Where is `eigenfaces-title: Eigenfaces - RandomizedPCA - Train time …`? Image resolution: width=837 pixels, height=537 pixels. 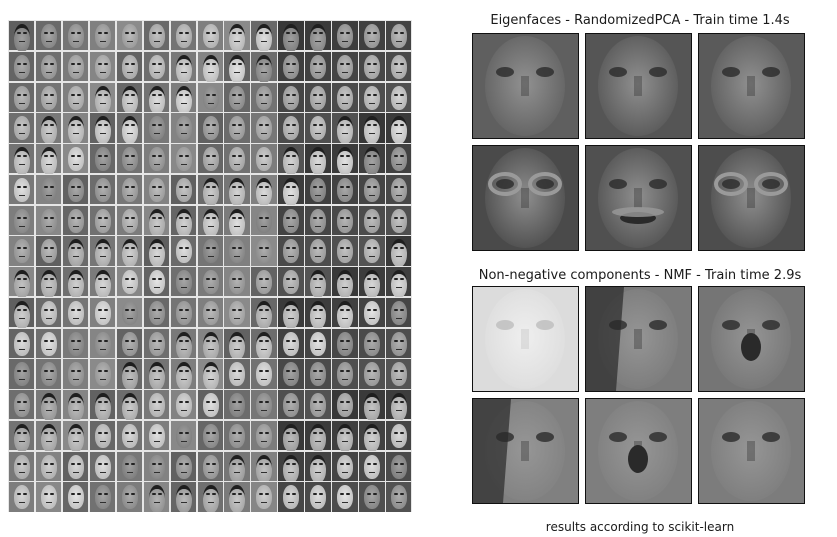
eigenfaces-title: Eigenfaces - RandomizedPCA - Train time … is located at coordinates (640, 20).